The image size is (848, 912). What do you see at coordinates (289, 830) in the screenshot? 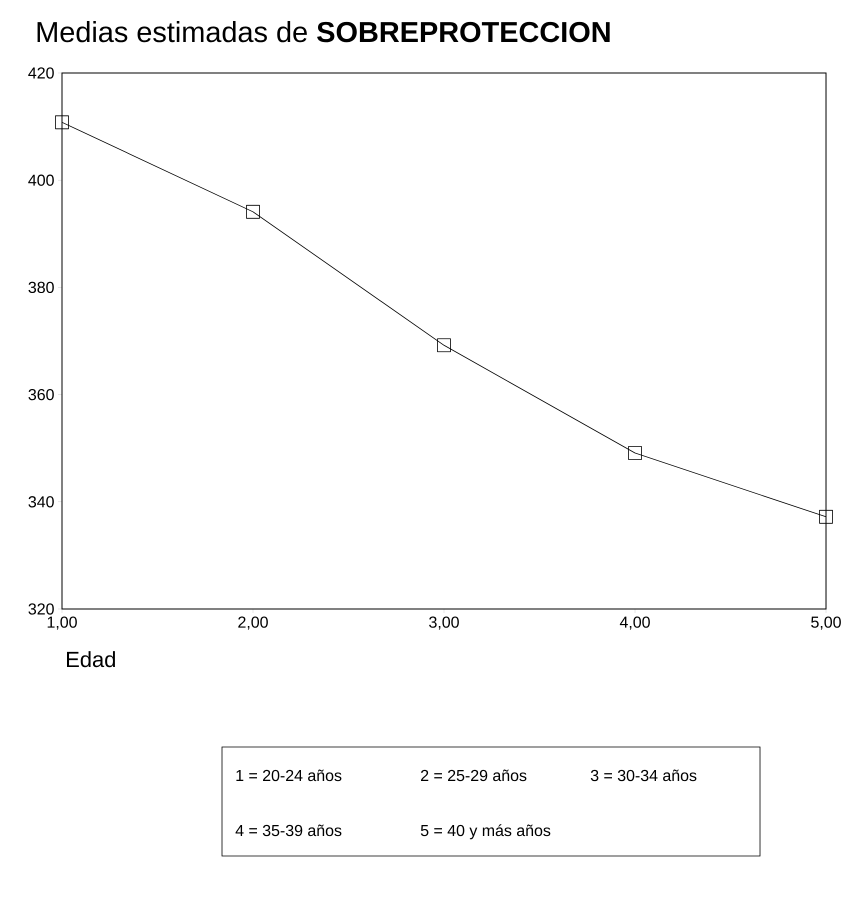
I see `text: 4 = 35-39 años` at bounding box center [289, 830].